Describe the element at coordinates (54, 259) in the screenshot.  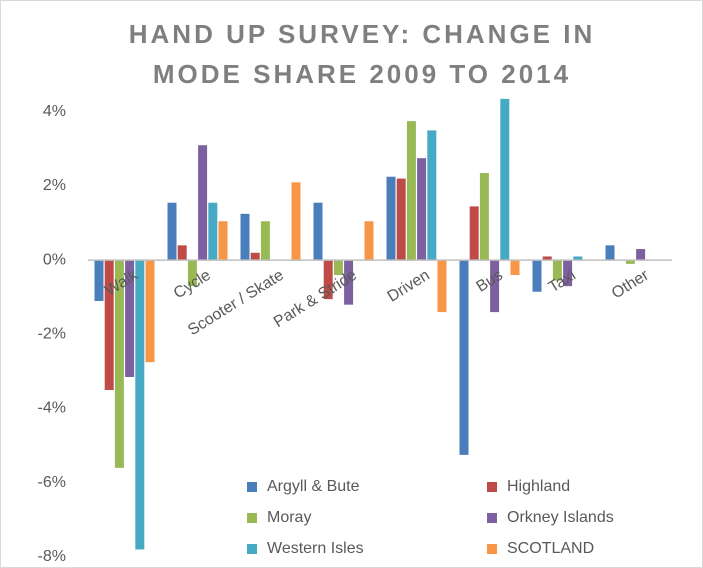
I see `y-tick-label: 0%` at that location.